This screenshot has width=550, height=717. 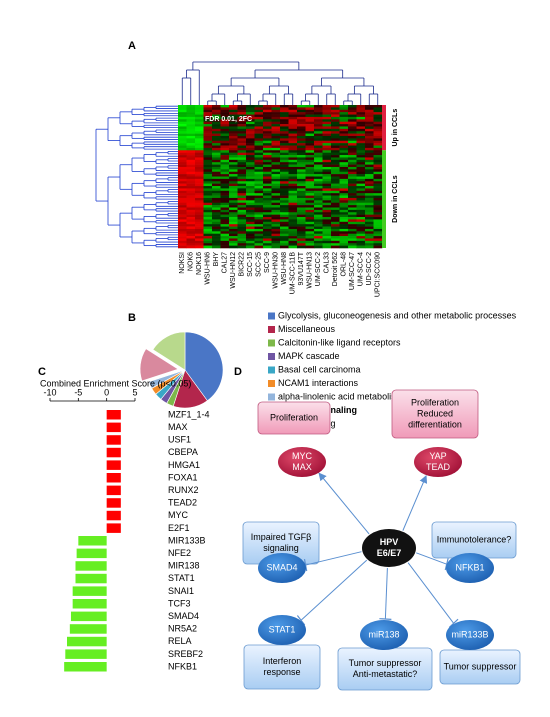 I want to click on box-label: response, so click(x=281, y=672).